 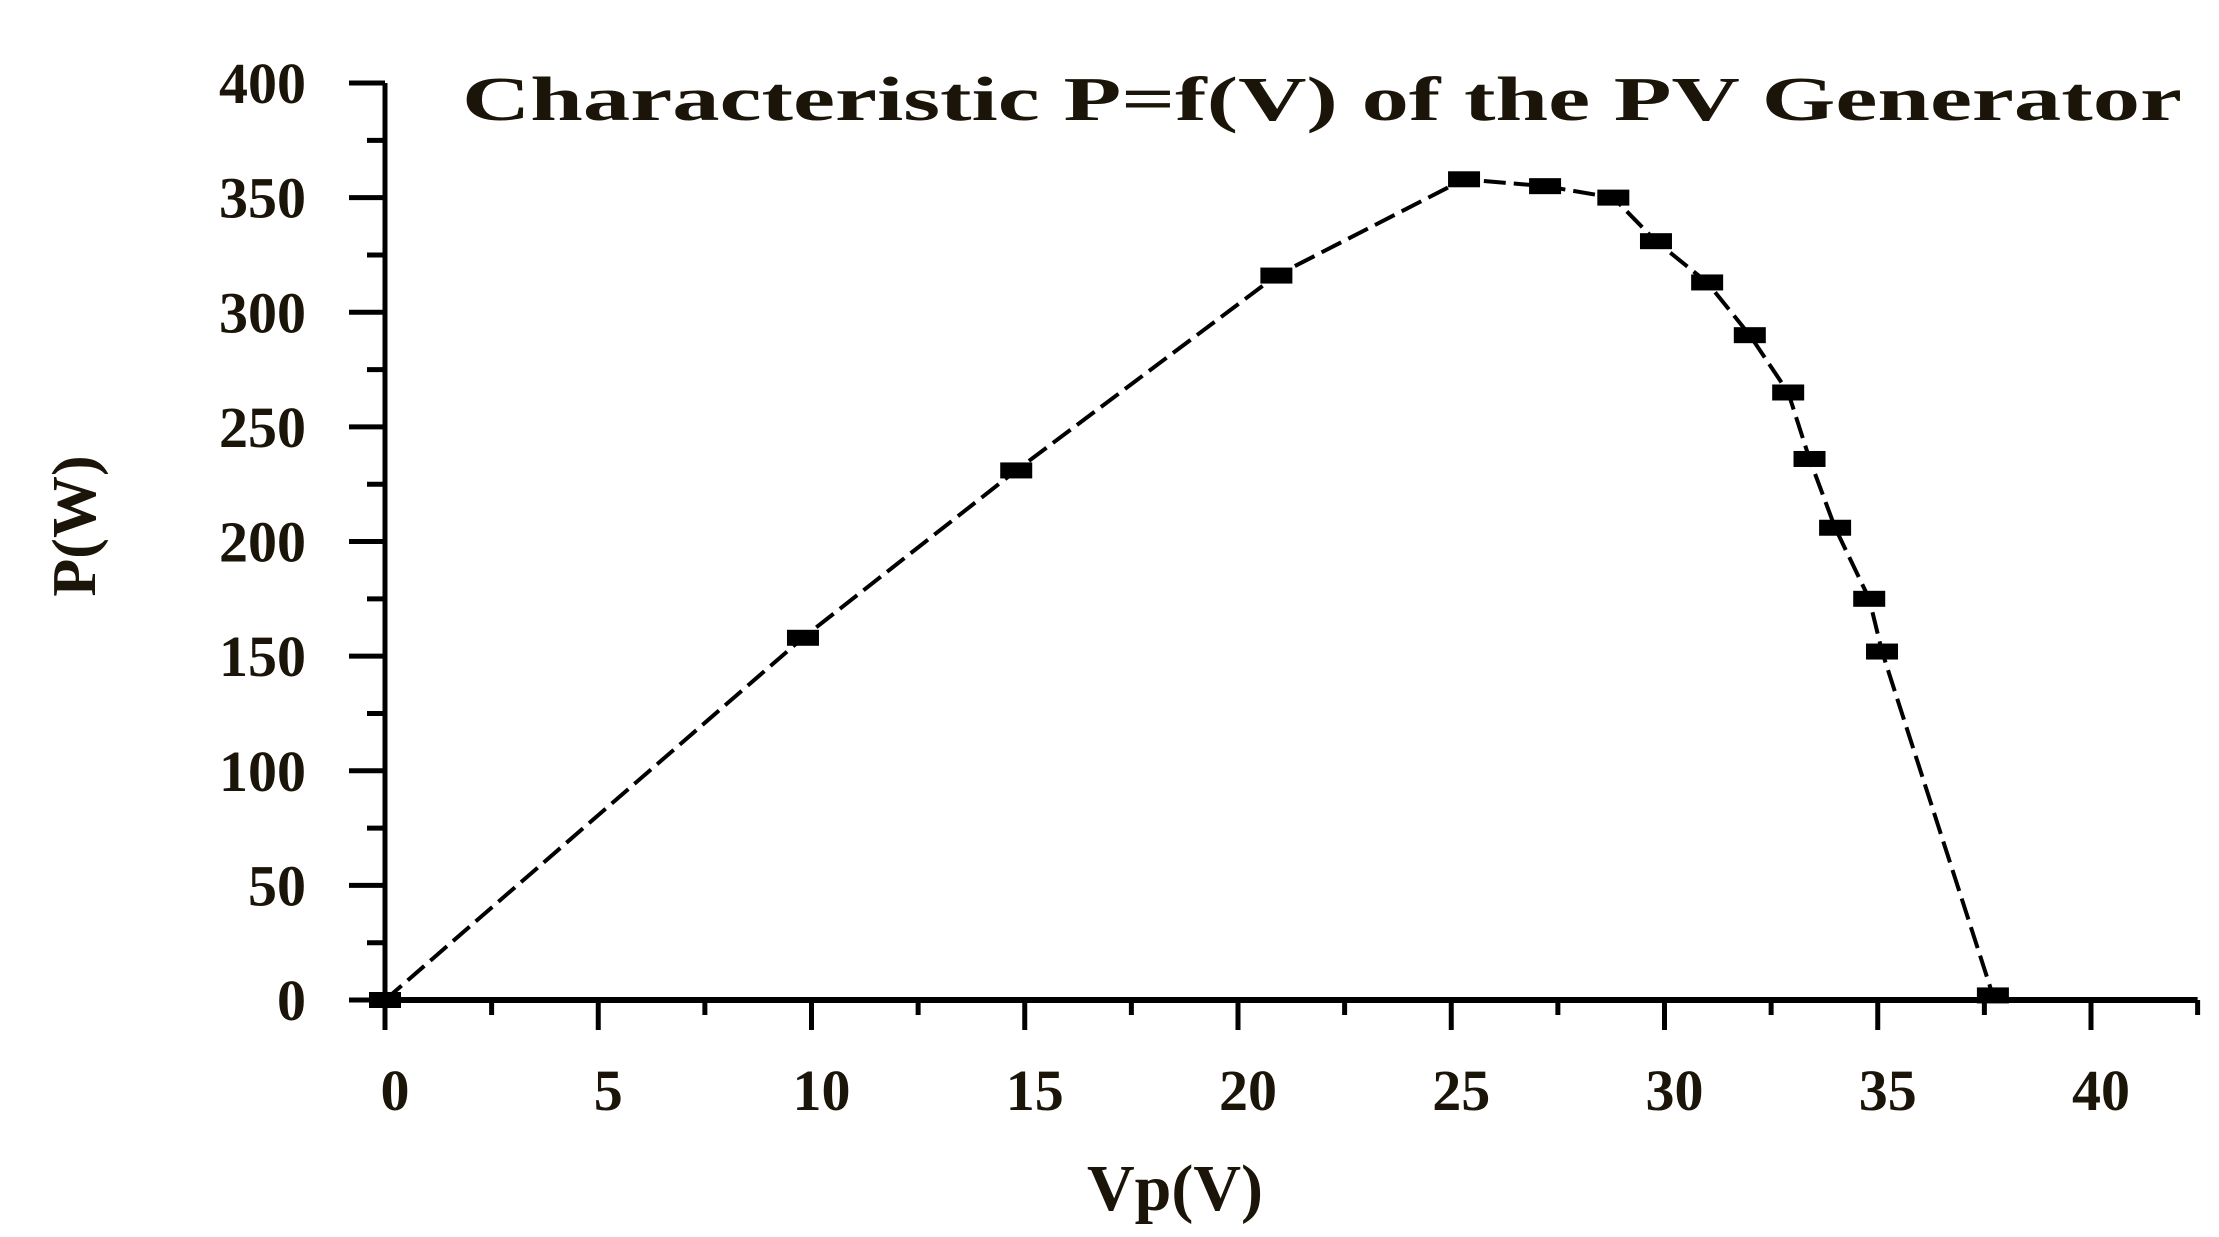 I want to click on x-tick-label: 25, so click(x=1461, y=1090).